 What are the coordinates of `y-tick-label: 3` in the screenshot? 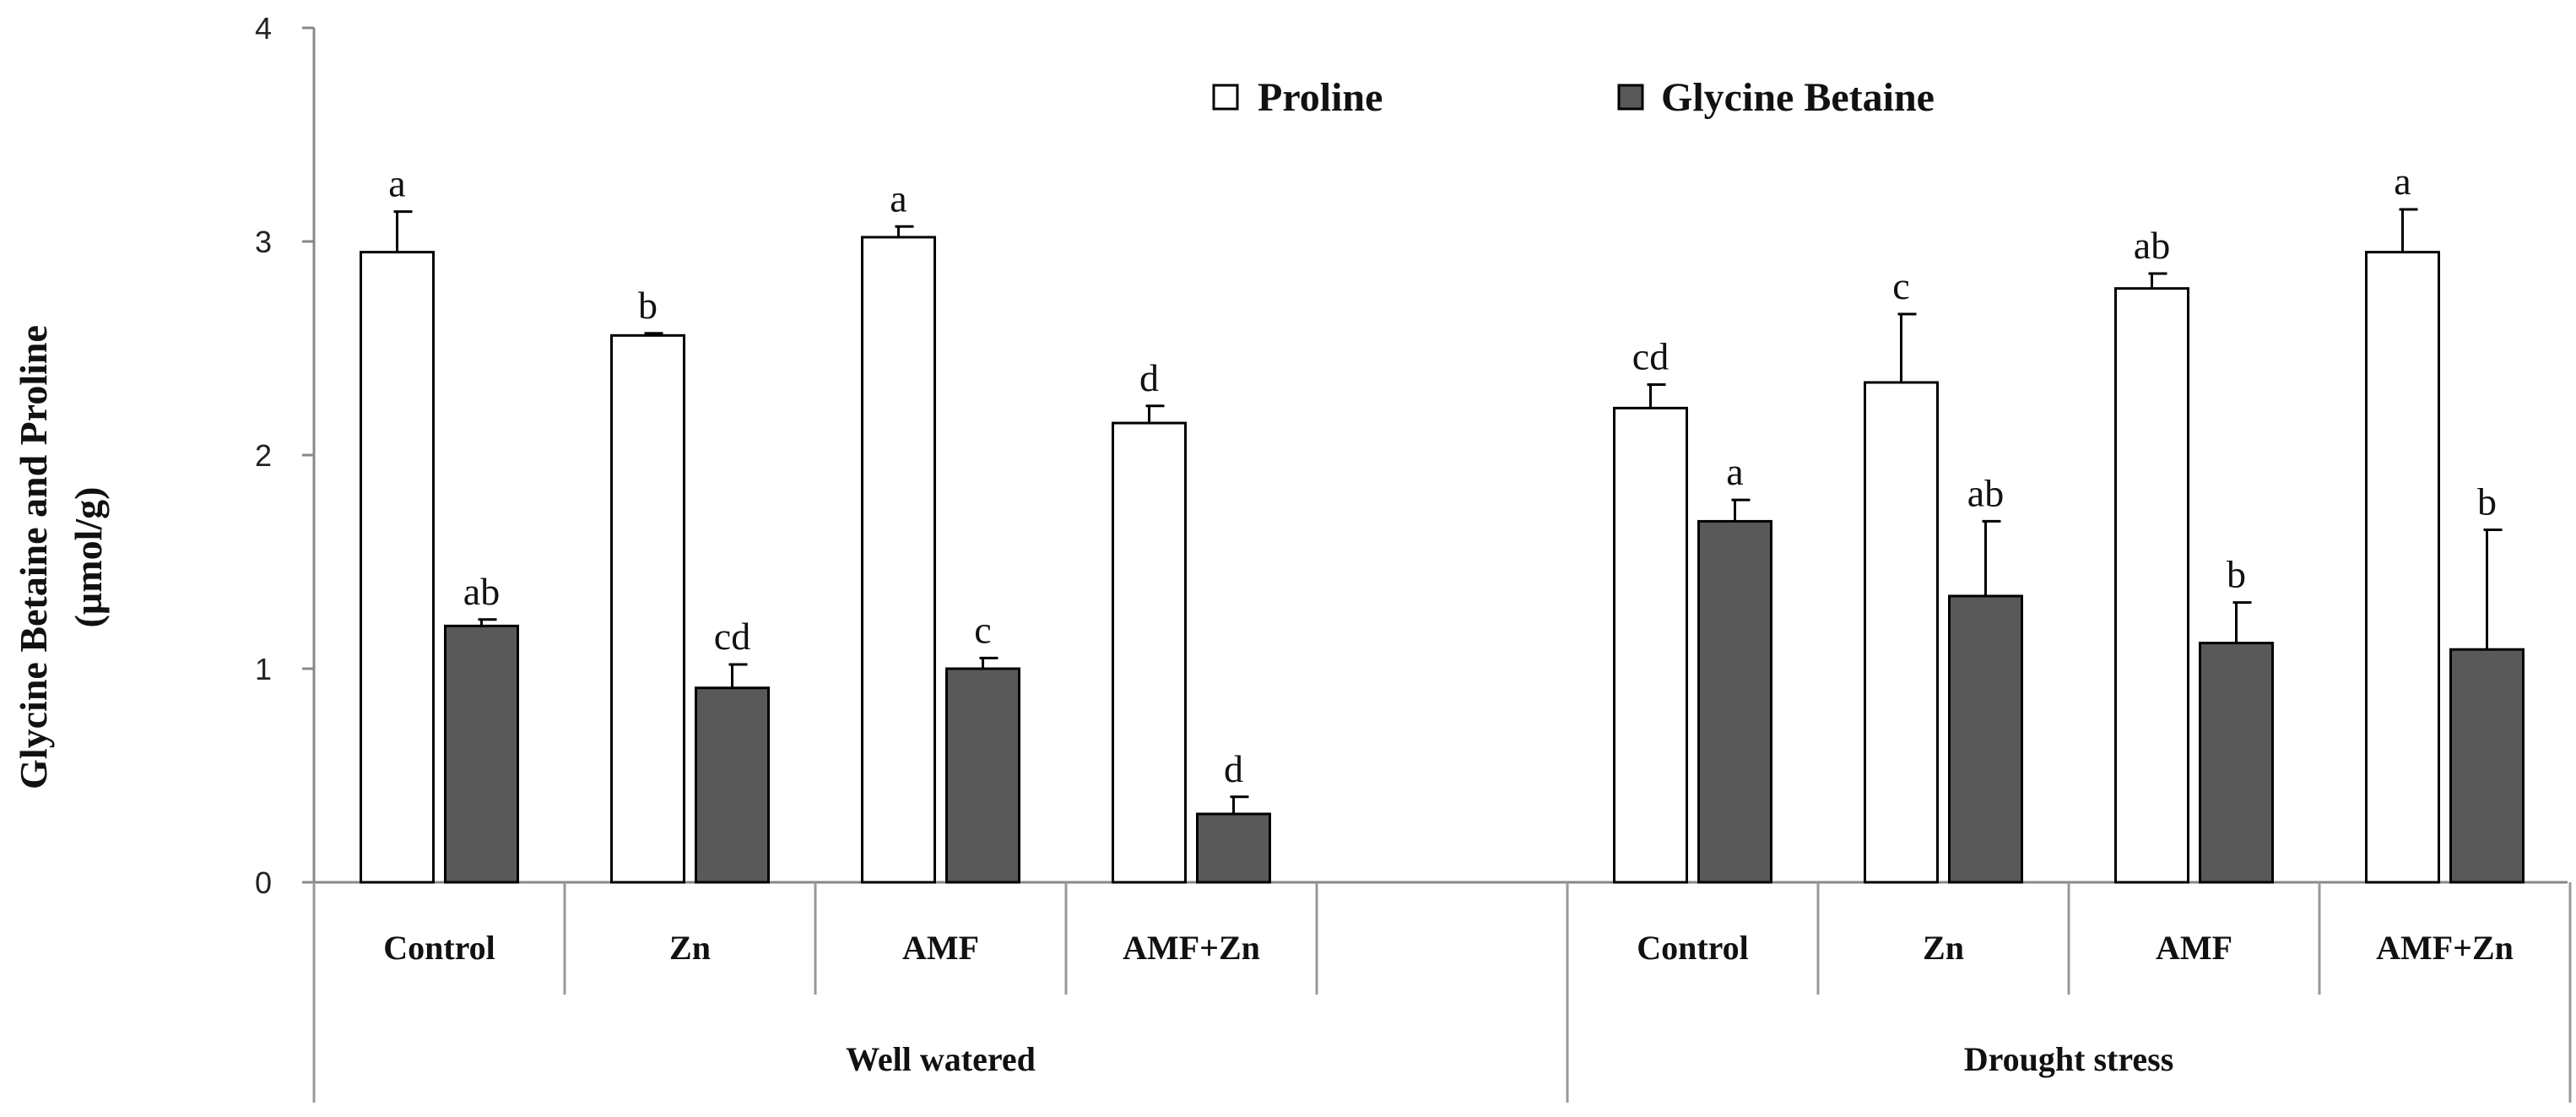 It's located at (263, 242).